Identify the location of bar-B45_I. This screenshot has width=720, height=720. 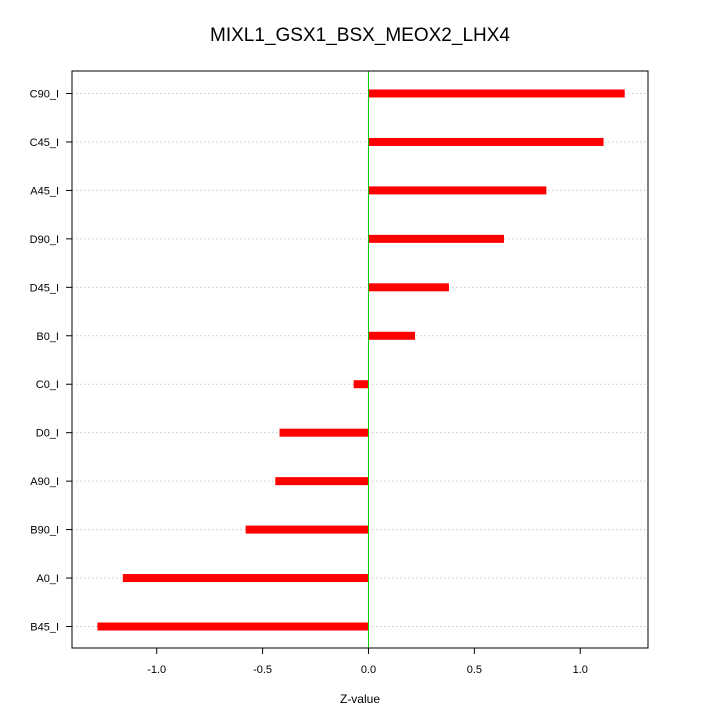
(233, 626).